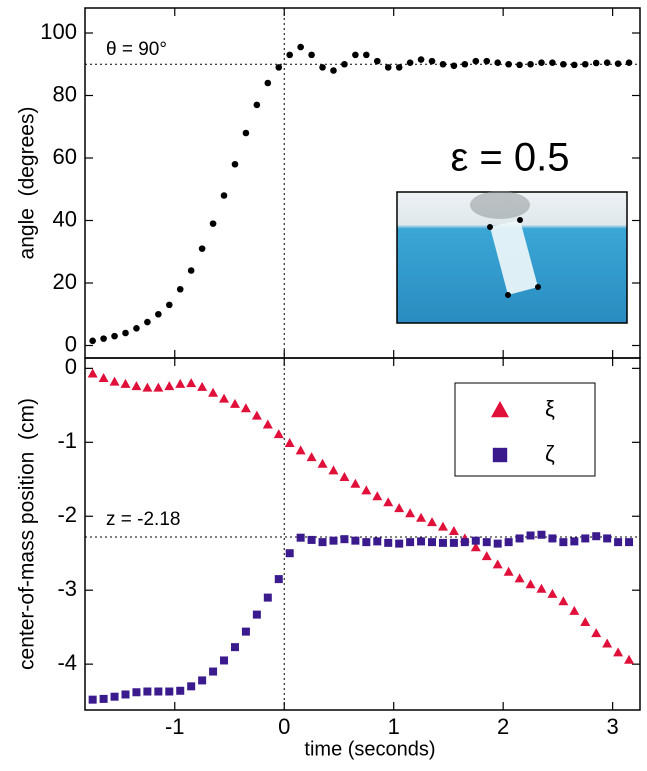 Image resolution: width=647 pixels, height=771 pixels. Describe the element at coordinates (27, 183) in the screenshot. I see `y-axis-title: angle (degrees)` at that location.